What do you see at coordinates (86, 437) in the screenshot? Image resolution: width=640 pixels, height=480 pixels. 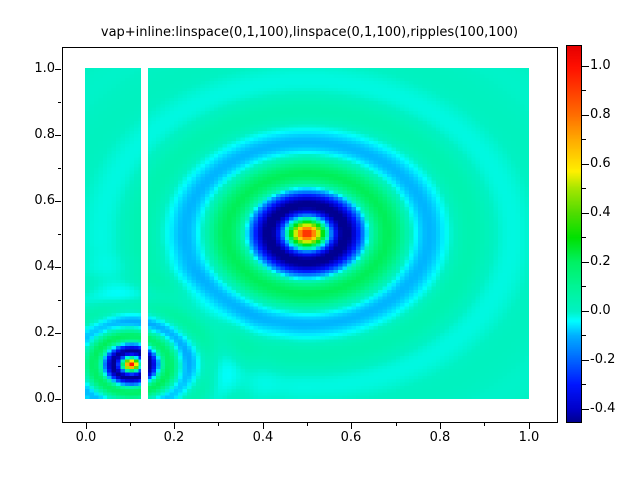 I see `x-tick-label: 0.0` at bounding box center [86, 437].